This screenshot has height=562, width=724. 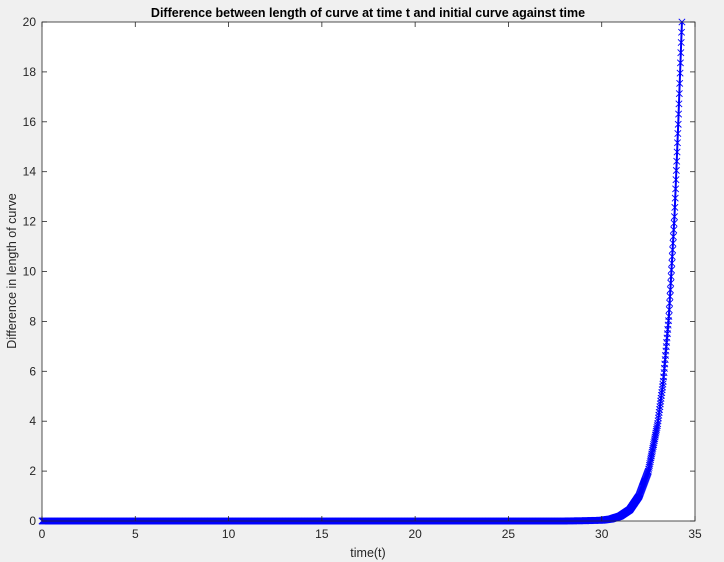 What do you see at coordinates (30, 72) in the screenshot?
I see `y-tick-label: 18` at bounding box center [30, 72].